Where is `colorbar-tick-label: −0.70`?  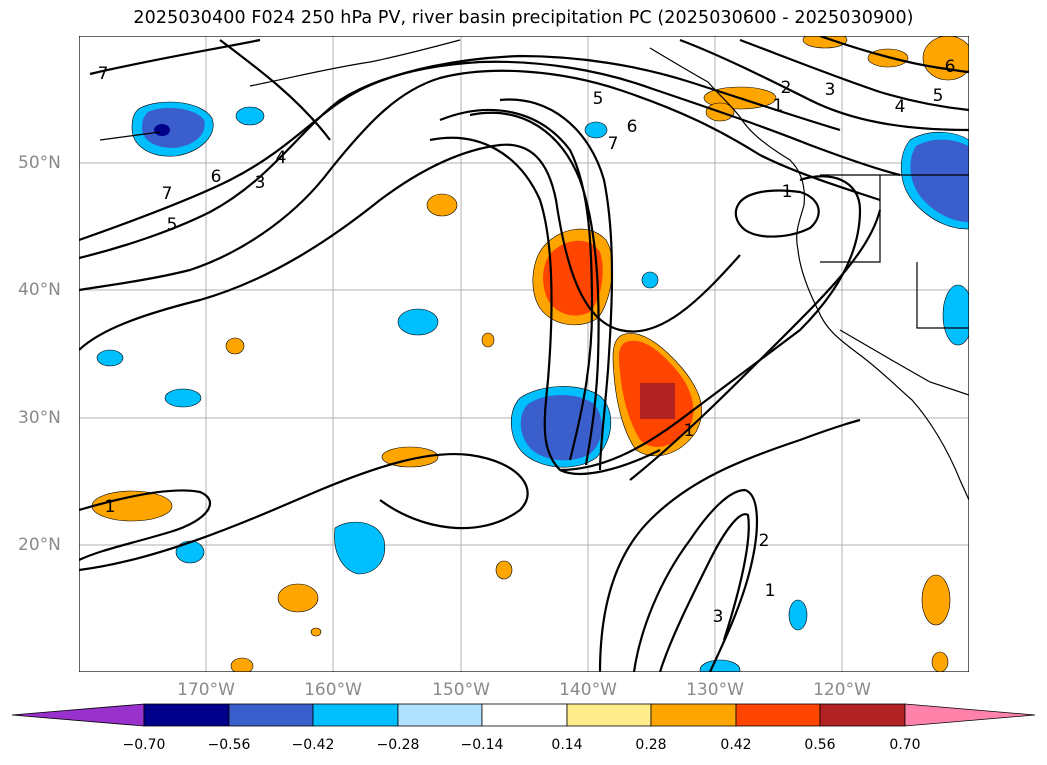
colorbar-tick-label: −0.70 is located at coordinates (144, 745).